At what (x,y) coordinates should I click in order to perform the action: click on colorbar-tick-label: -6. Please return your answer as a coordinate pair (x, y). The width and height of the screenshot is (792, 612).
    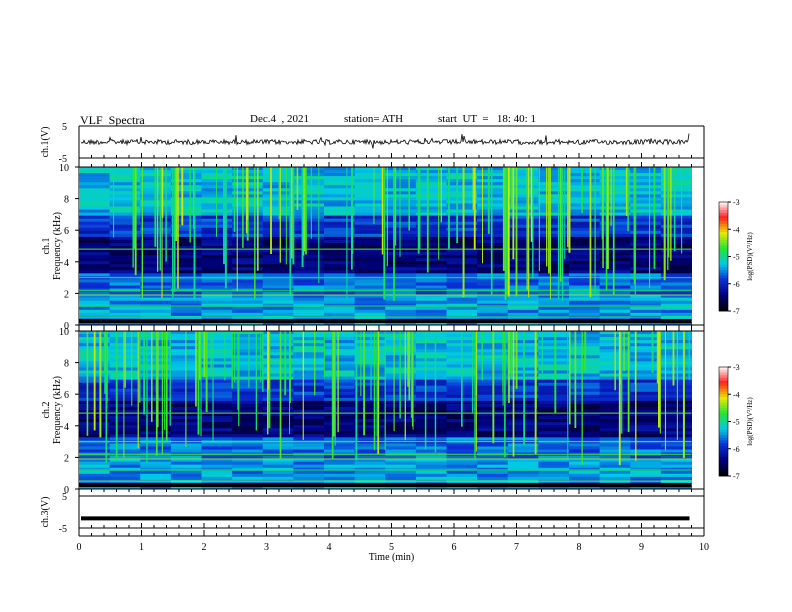
    Looking at the image, I should click on (736, 284).